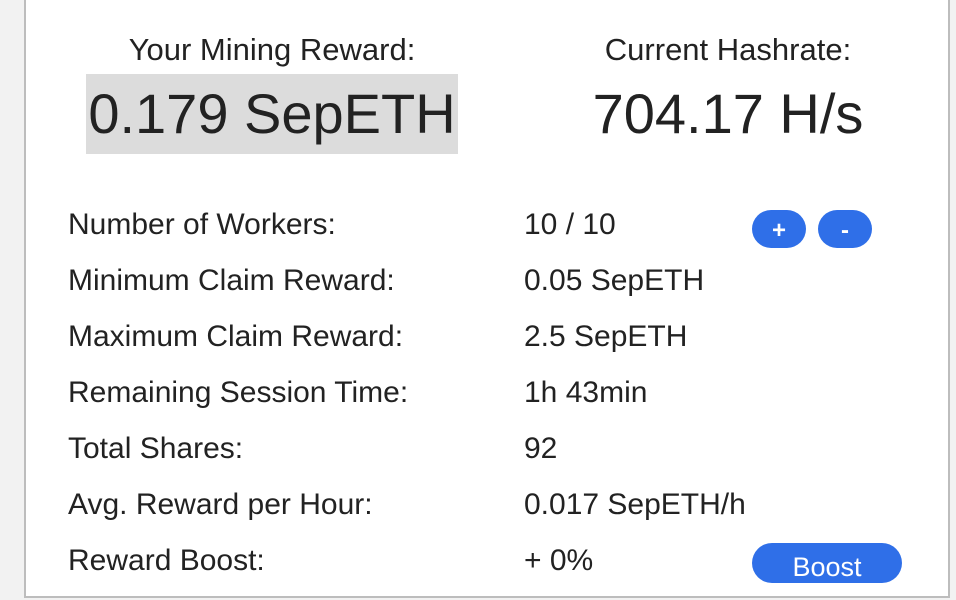 This screenshot has height=600, width=956. Describe the element at coordinates (166, 560) in the screenshot. I see `reward-boost-label: Reward Boost:` at that location.